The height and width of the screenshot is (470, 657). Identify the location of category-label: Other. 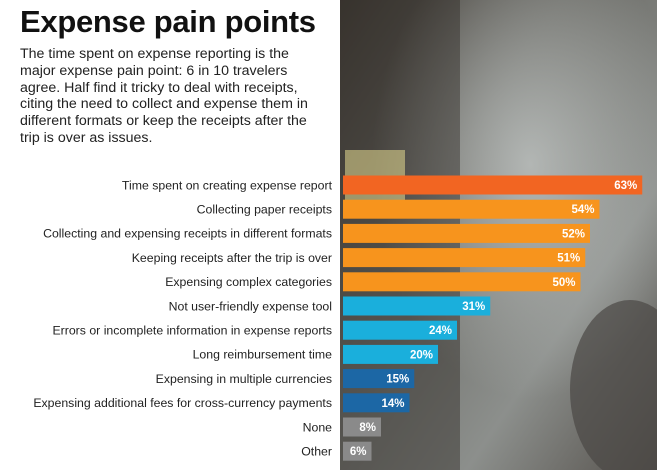
(316, 451).